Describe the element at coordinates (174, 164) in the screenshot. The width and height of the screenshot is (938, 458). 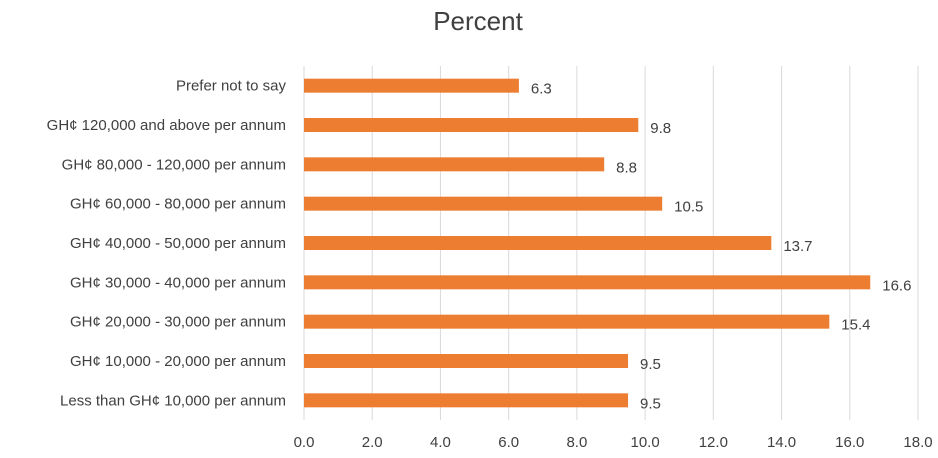
I see `category-label: GH¢ 80,000 - 120,000 per annum` at that location.